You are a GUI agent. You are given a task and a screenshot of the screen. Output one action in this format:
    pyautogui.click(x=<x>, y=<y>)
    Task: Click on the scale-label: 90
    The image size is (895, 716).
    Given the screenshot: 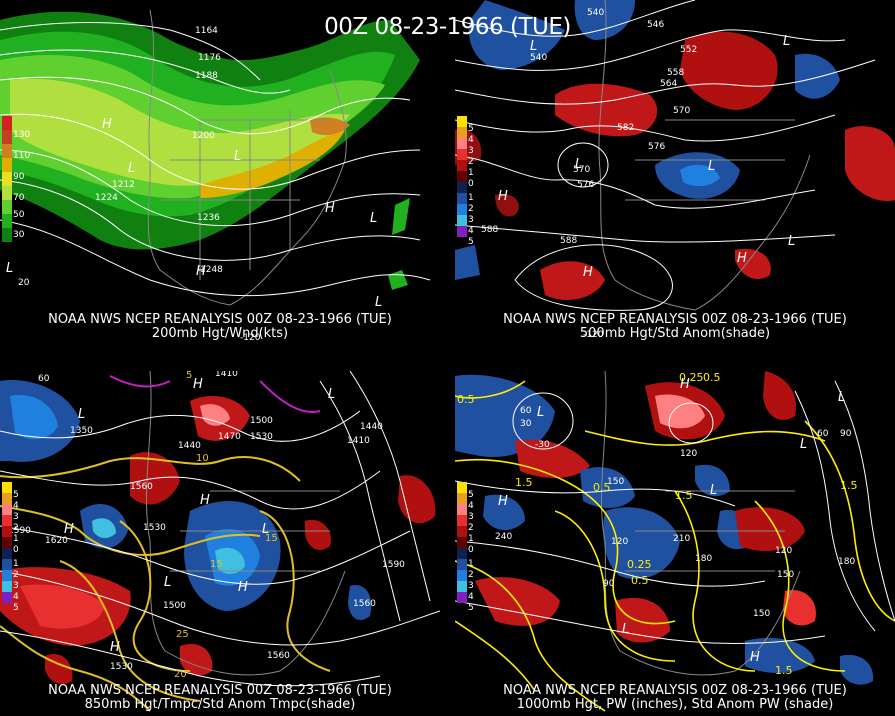 What is the action you would take?
    pyautogui.click(x=19, y=177)
    